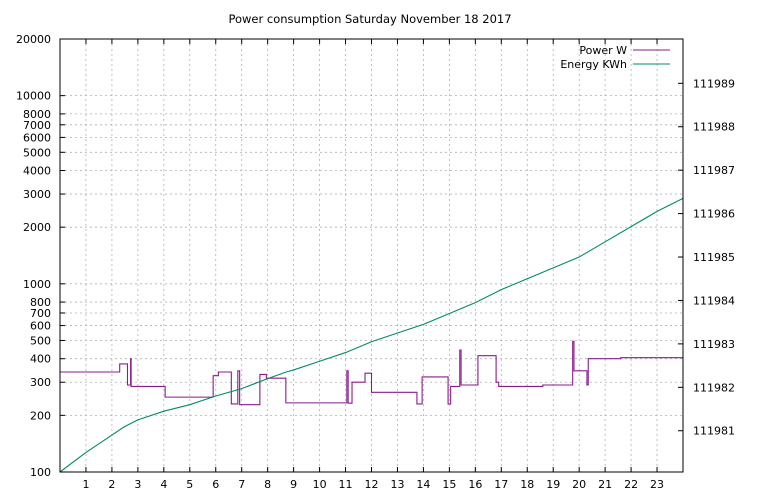 The image size is (768, 500). Describe the element at coordinates (40, 472) in the screenshot. I see `y-tick-label: 100` at that location.